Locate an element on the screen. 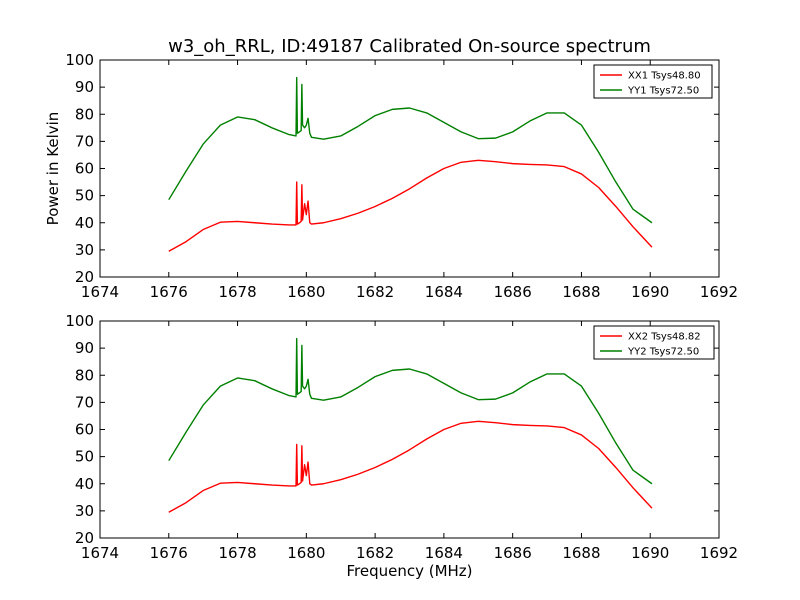 The image size is (800, 600). legend-label: XX1 Tsys48.80 is located at coordinates (664, 76).